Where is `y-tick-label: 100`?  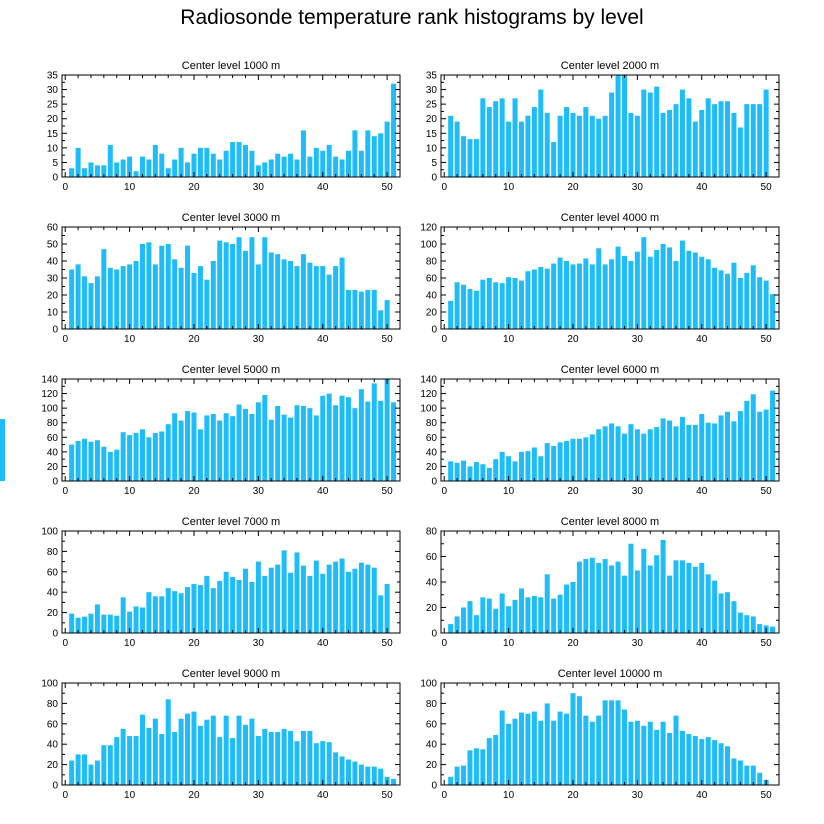
y-tick-label: 100 is located at coordinates (428, 684).